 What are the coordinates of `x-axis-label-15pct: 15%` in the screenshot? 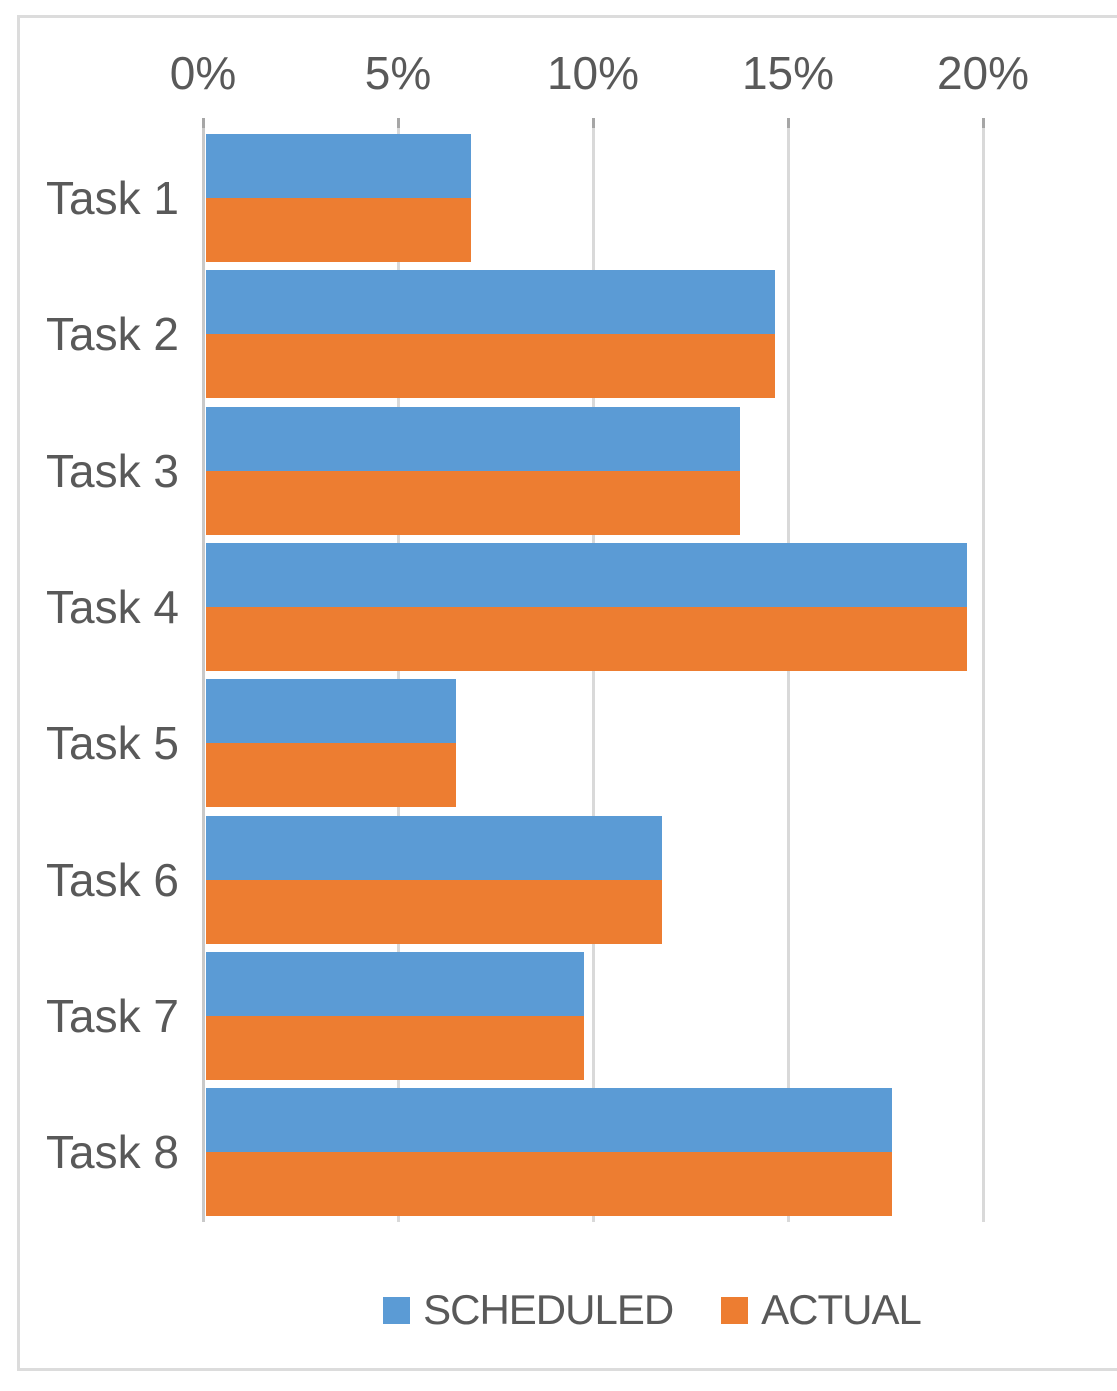 It's located at (788, 73).